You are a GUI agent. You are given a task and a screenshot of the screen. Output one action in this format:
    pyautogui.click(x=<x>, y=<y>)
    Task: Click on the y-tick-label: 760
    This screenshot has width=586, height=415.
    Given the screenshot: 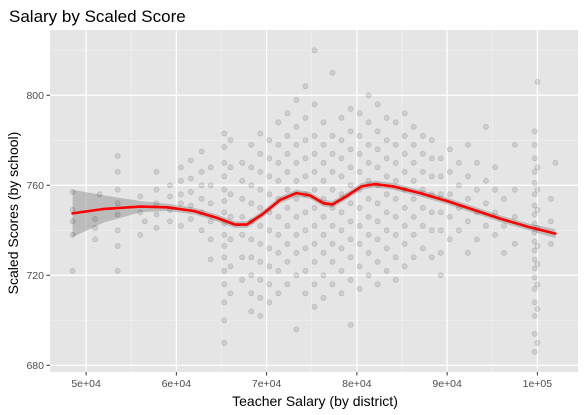 What is the action you would take?
    pyautogui.click(x=35, y=186)
    